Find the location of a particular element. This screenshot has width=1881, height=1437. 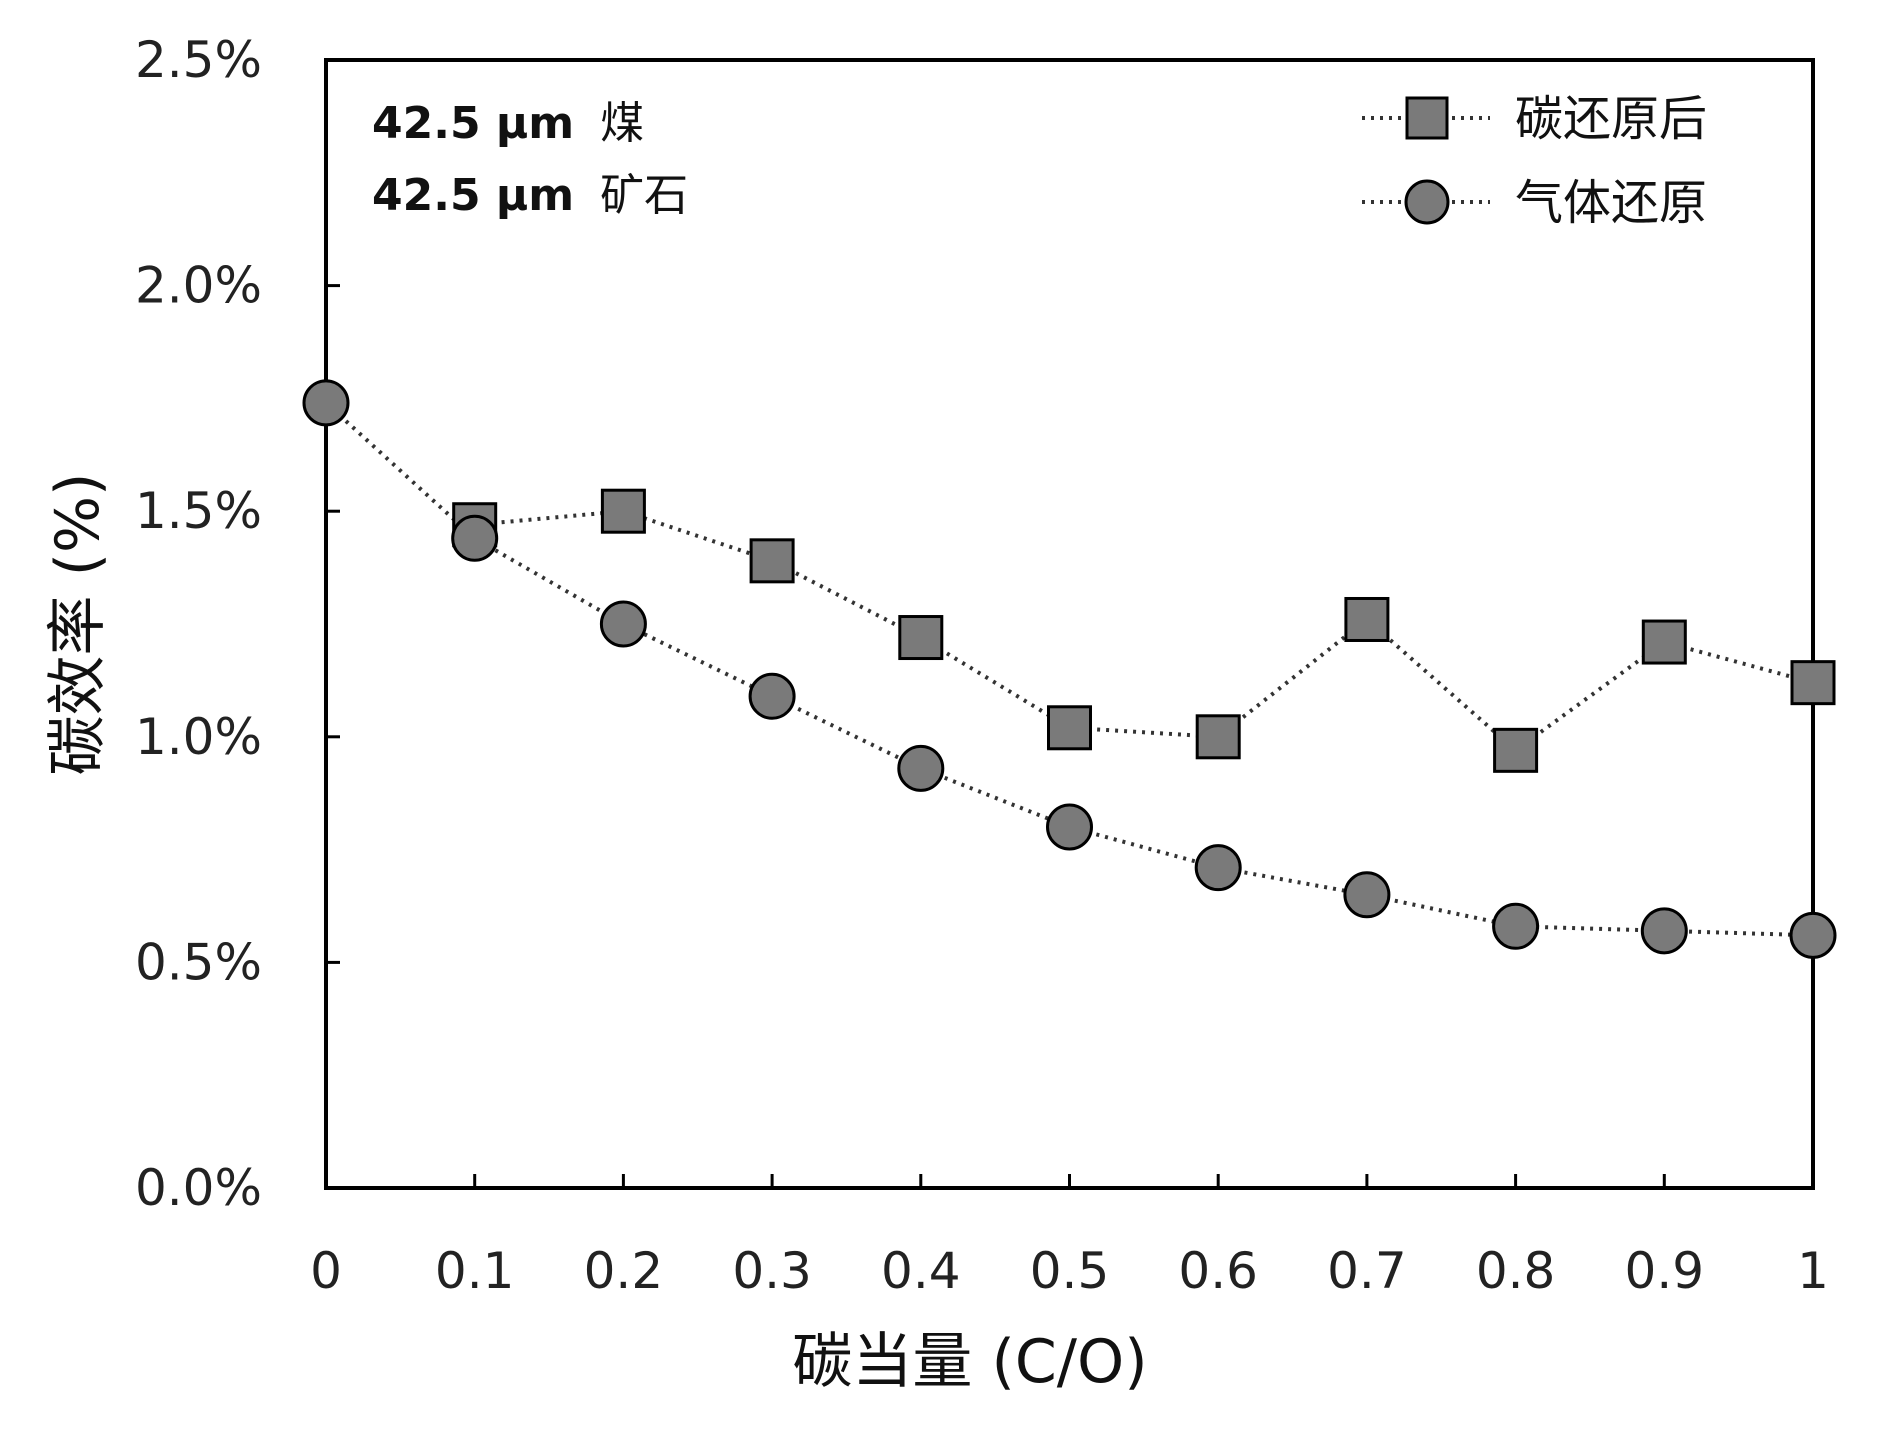

y-tick-label: 0.0% is located at coordinates (198, 1188).